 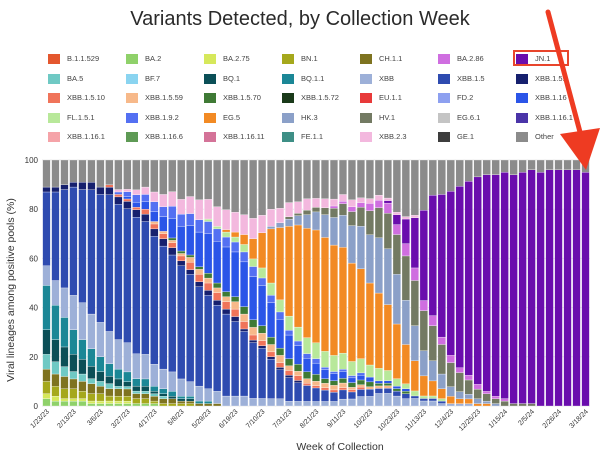 I want to click on y-tick-label: 0, so click(x=36, y=406).